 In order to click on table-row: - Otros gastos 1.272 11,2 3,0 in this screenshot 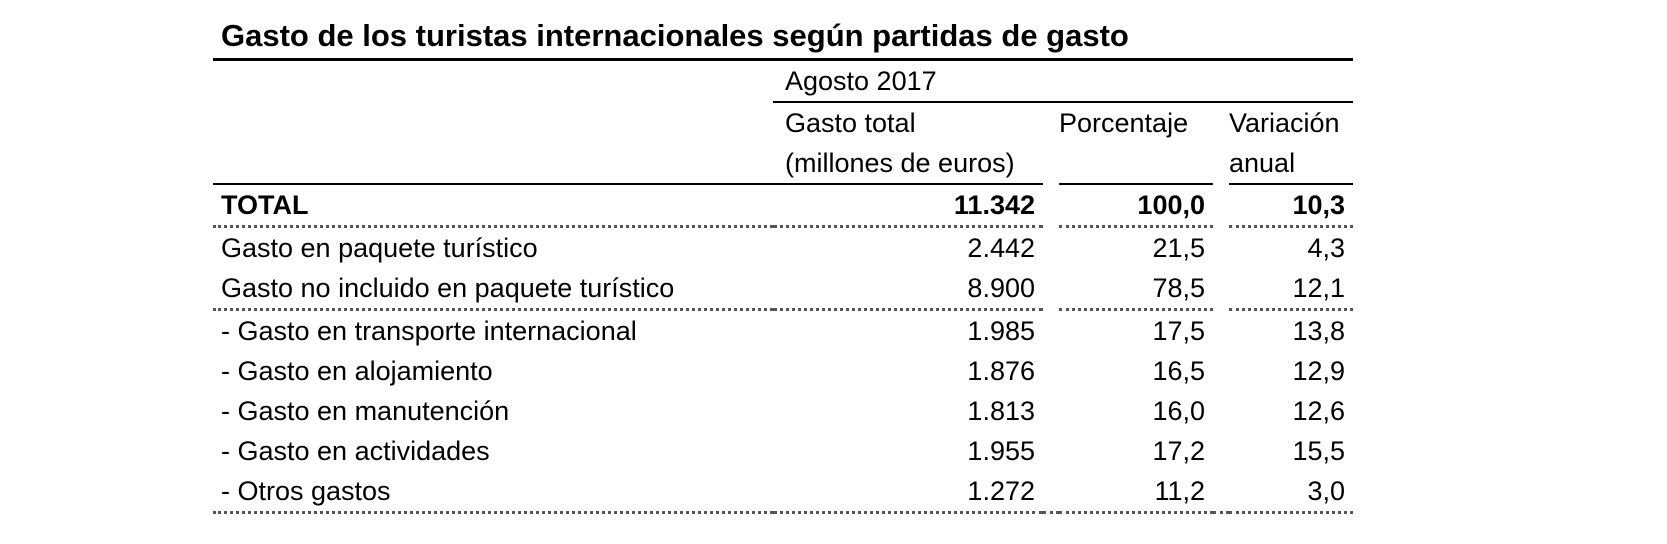, I will do `click(783, 492)`.